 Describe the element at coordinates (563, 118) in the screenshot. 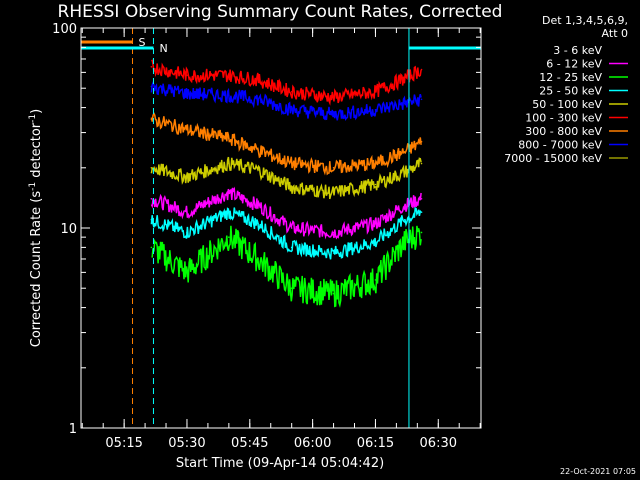

I see `legend-label: 100 - 300 keV` at that location.